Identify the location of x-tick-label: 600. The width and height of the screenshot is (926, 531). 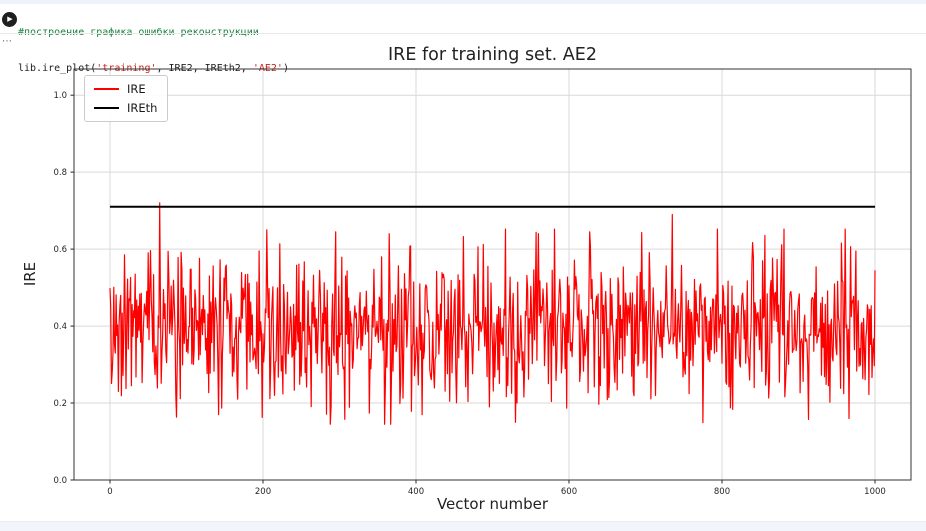
(569, 492).